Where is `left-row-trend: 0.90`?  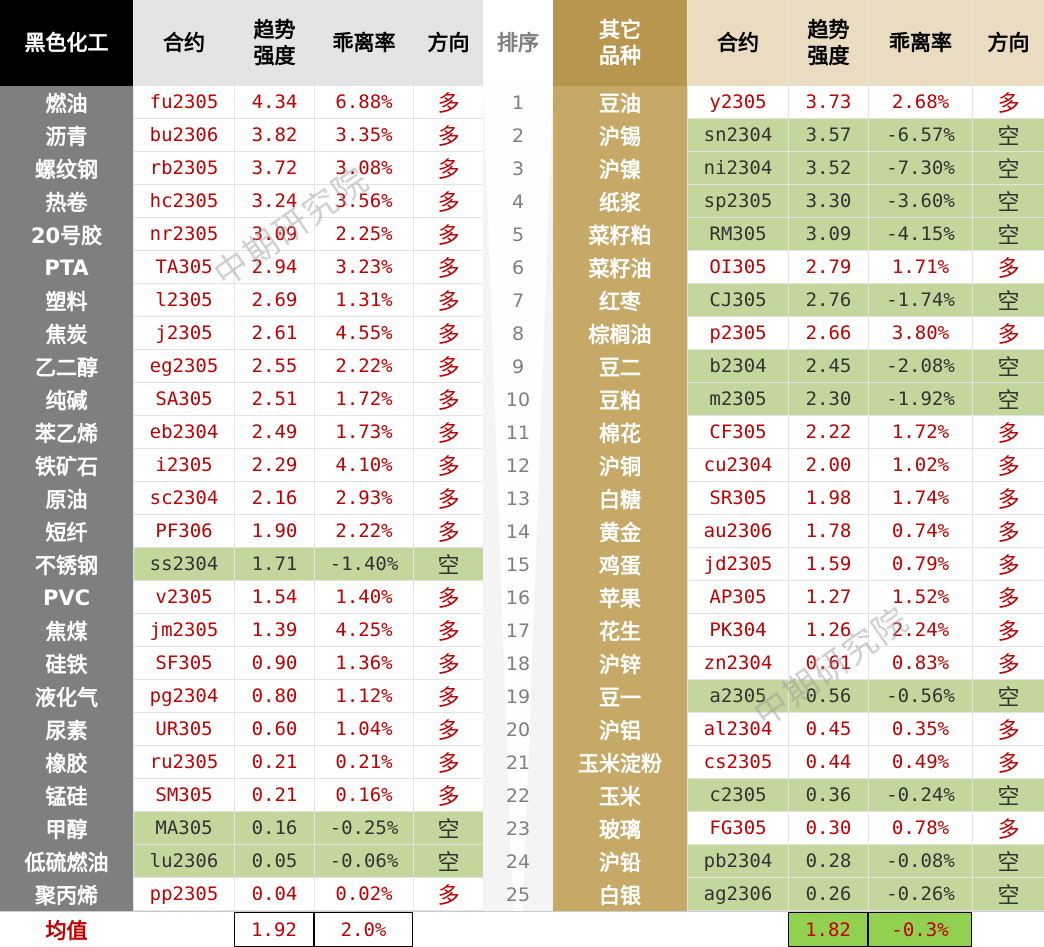
left-row-trend: 0.90 is located at coordinates (274, 663).